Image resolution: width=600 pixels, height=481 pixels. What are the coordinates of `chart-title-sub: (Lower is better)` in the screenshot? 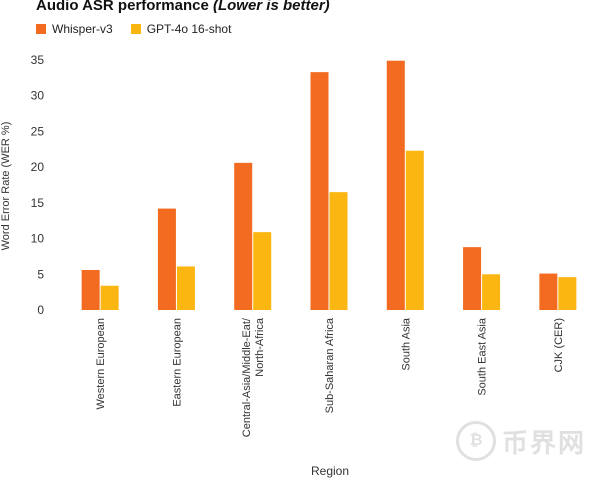 It's located at (271, 7).